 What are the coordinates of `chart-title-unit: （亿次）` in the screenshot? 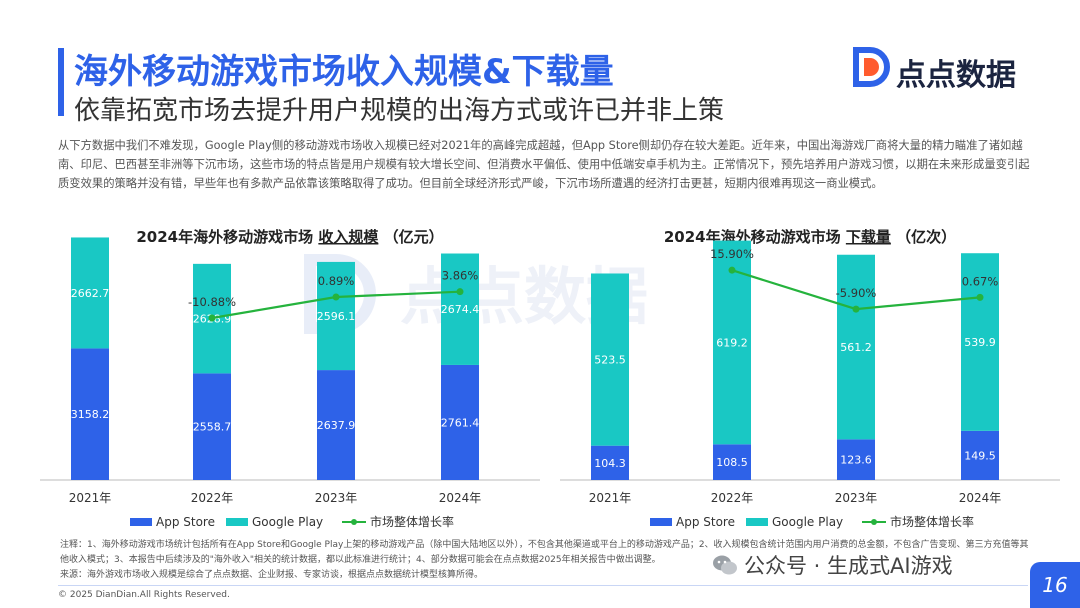 It's located at (923, 237).